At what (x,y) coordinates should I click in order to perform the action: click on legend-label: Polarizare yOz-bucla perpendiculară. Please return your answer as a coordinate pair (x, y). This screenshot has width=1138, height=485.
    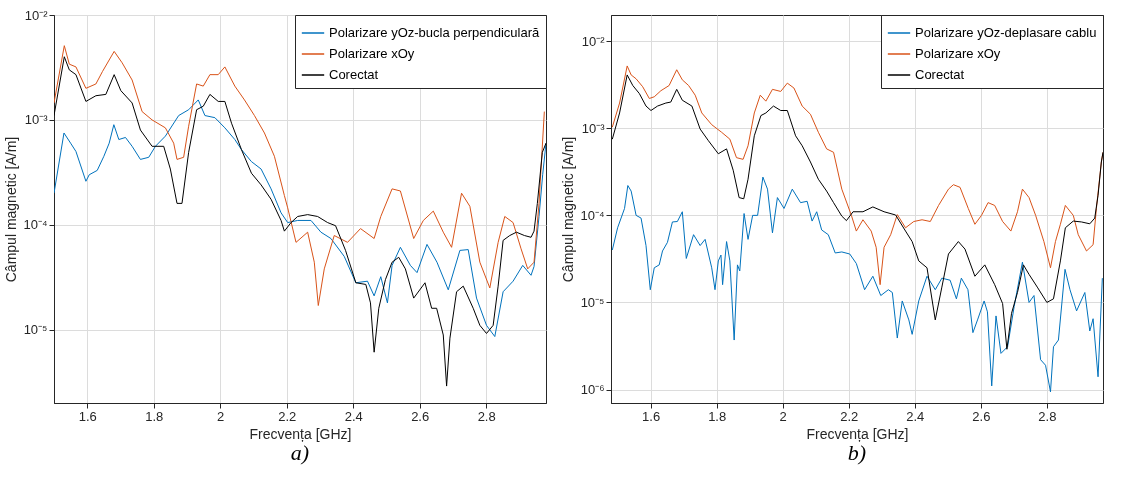
    Looking at the image, I should click on (435, 32).